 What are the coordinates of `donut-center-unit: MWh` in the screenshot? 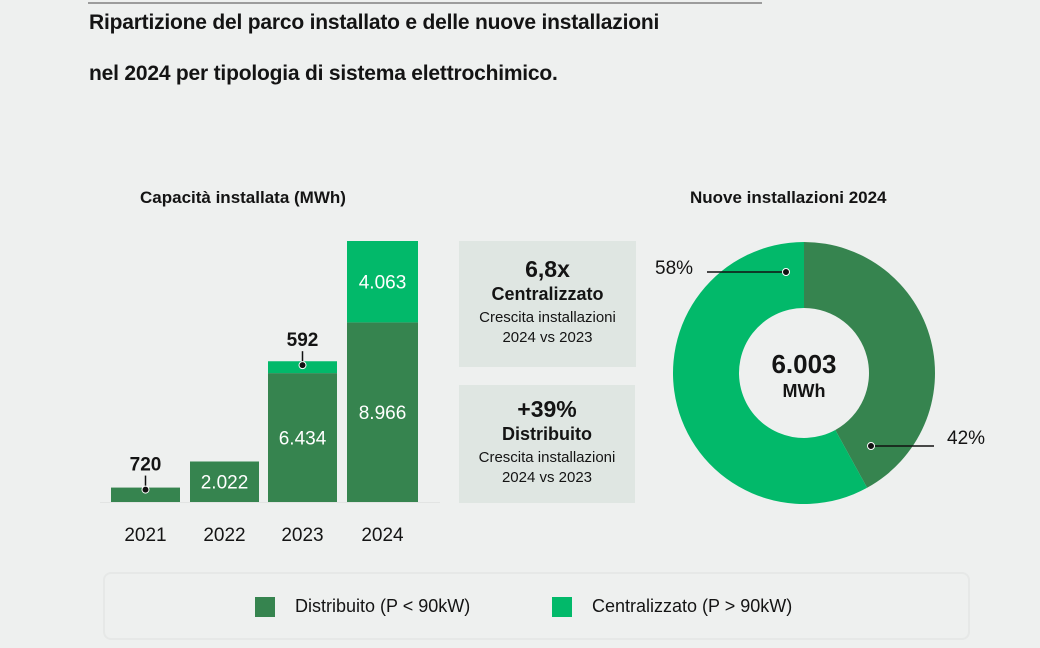 It's located at (804, 391).